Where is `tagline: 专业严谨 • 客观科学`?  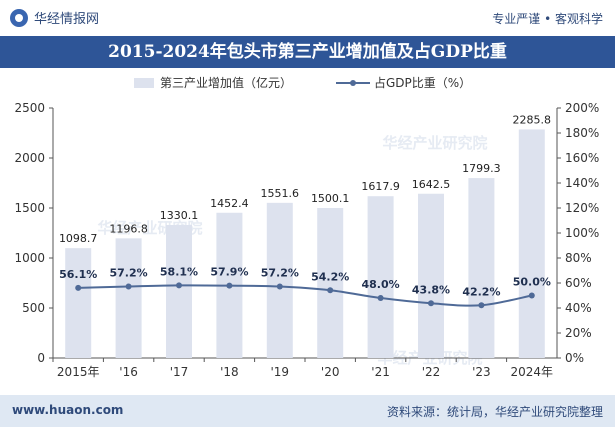
tagline: 专业严谨 • 客观科学 is located at coordinates (547, 19).